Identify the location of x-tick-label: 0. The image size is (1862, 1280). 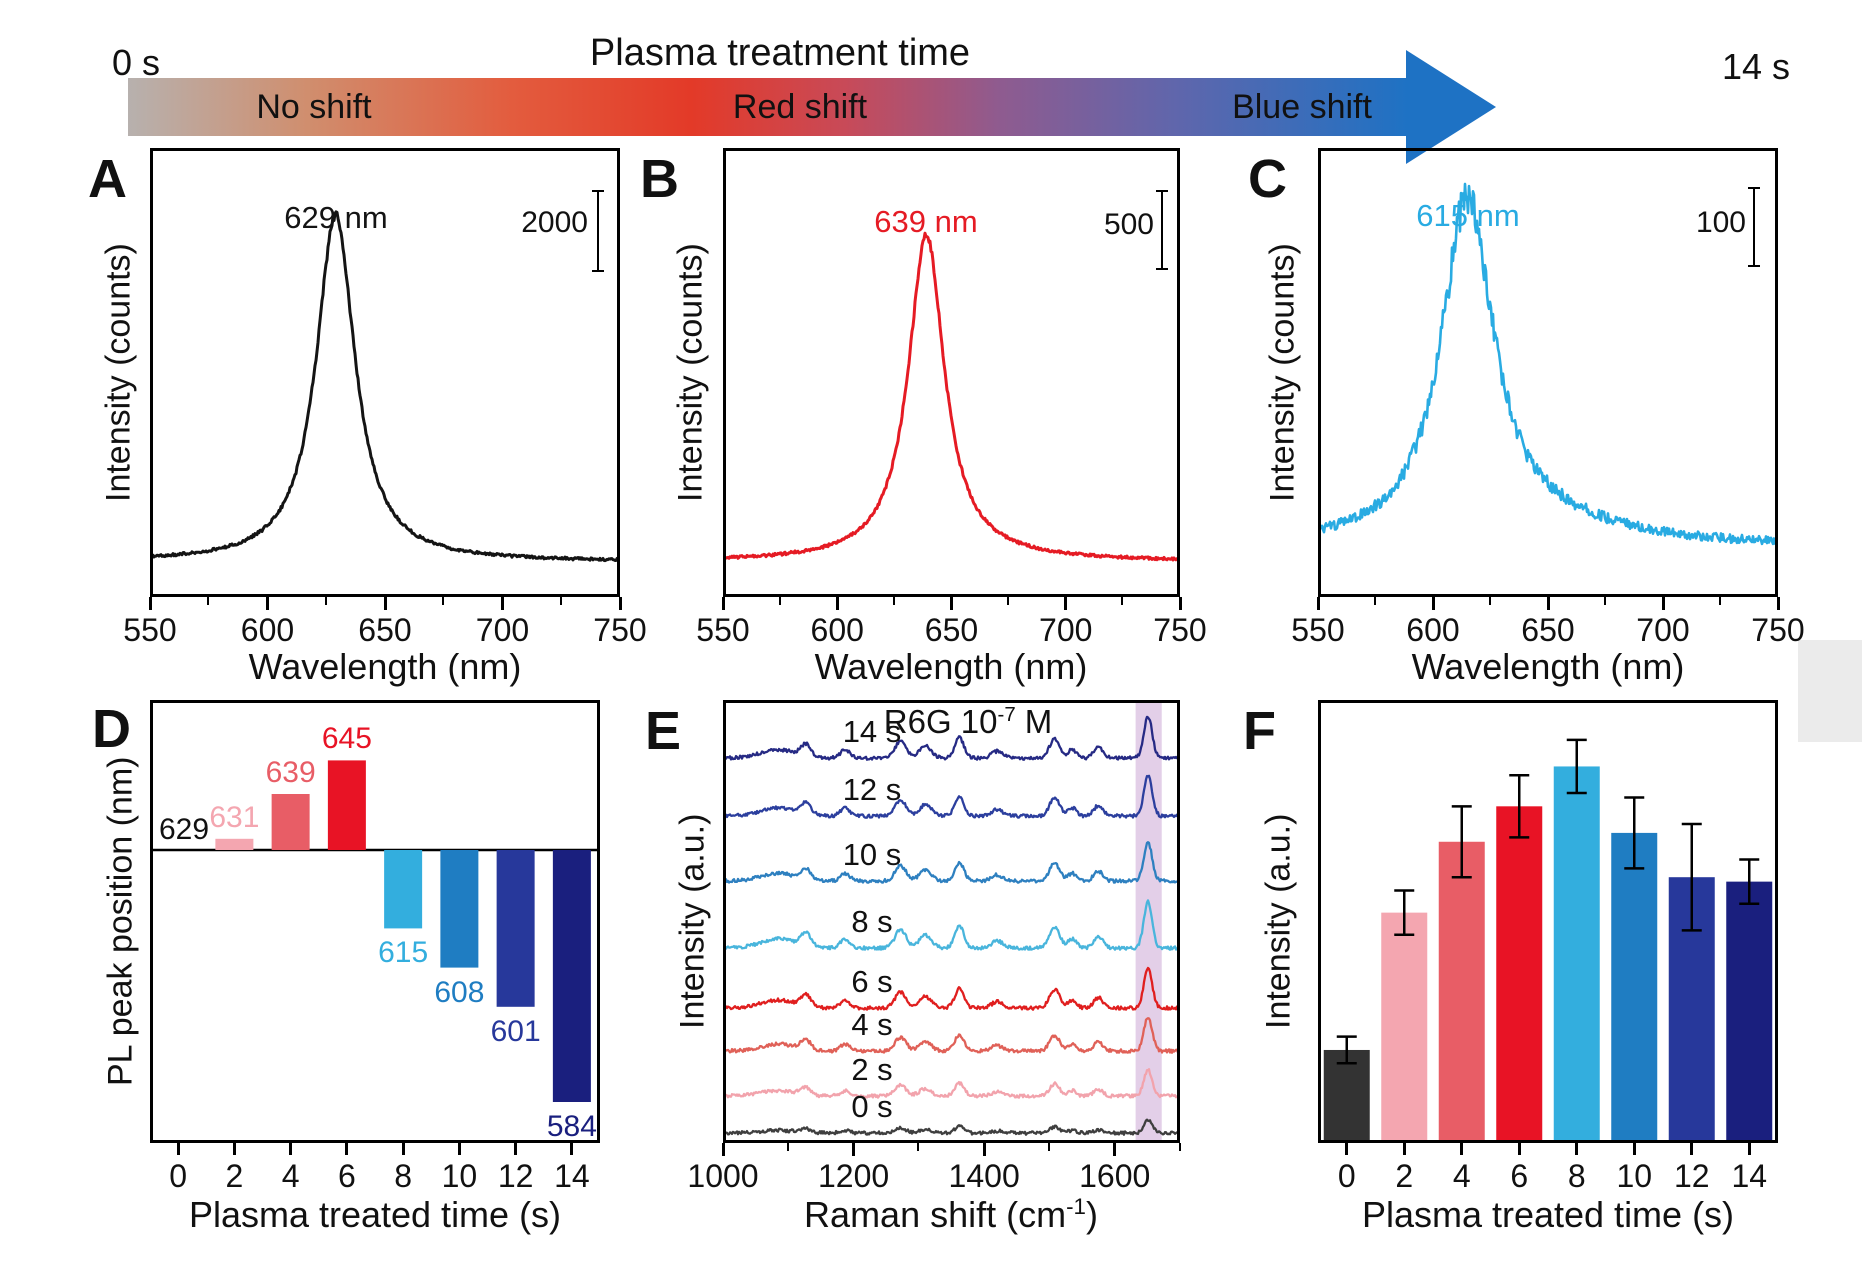
(1346, 1176).